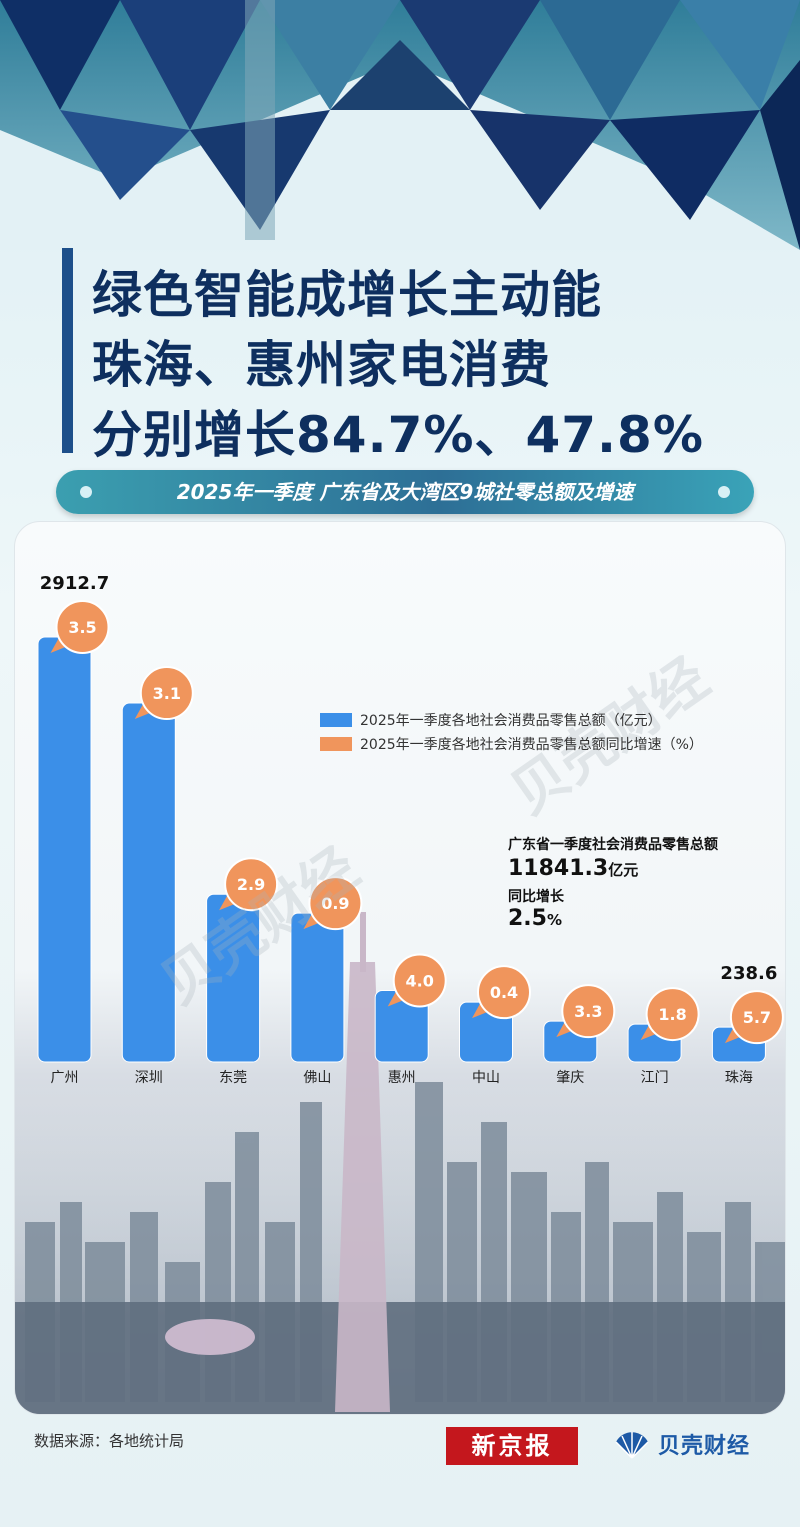  I want to click on growth-value-label: 4.0, so click(420, 981).